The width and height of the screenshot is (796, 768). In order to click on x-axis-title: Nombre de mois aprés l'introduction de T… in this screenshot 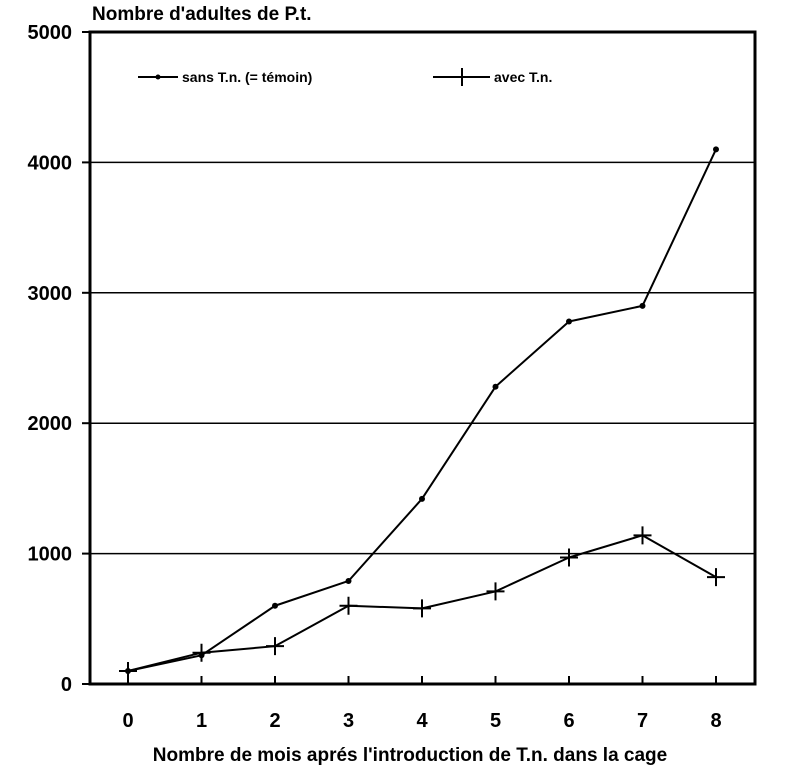, I will do `click(410, 755)`.